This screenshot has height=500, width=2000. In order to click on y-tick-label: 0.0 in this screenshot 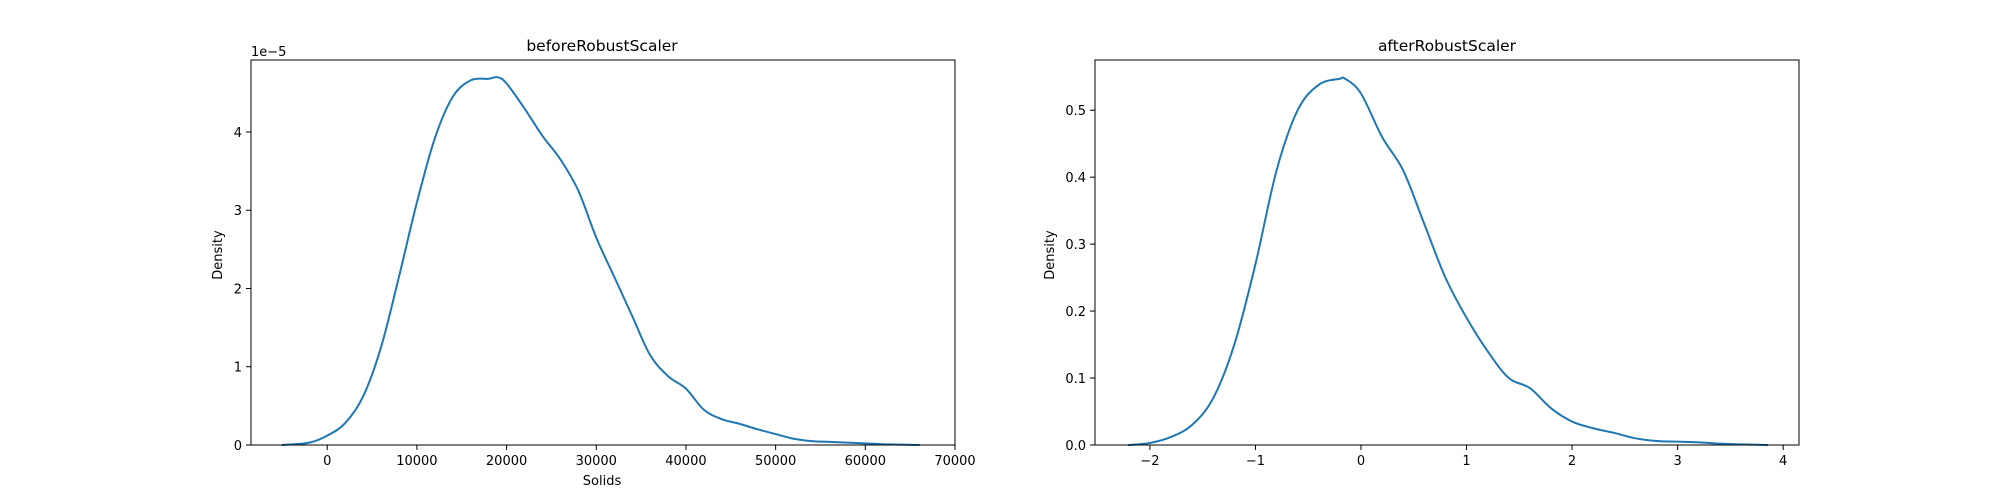, I will do `click(1075, 446)`.